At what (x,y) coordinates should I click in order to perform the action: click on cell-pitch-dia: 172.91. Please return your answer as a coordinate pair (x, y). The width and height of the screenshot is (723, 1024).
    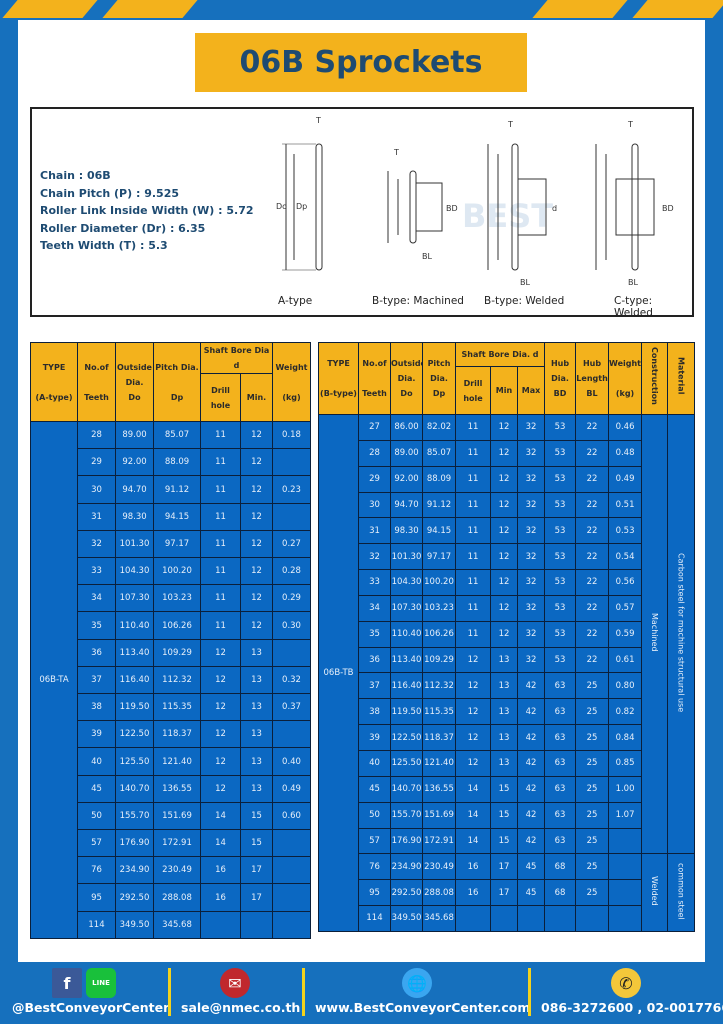
    Looking at the image, I should click on (177, 843).